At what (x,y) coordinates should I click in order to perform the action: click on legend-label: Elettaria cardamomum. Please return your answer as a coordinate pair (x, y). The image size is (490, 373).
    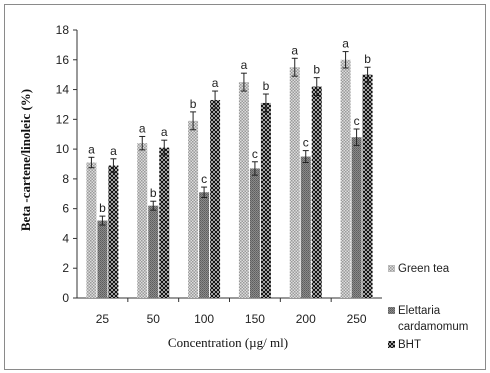
    Looking at the image, I should click on (433, 319).